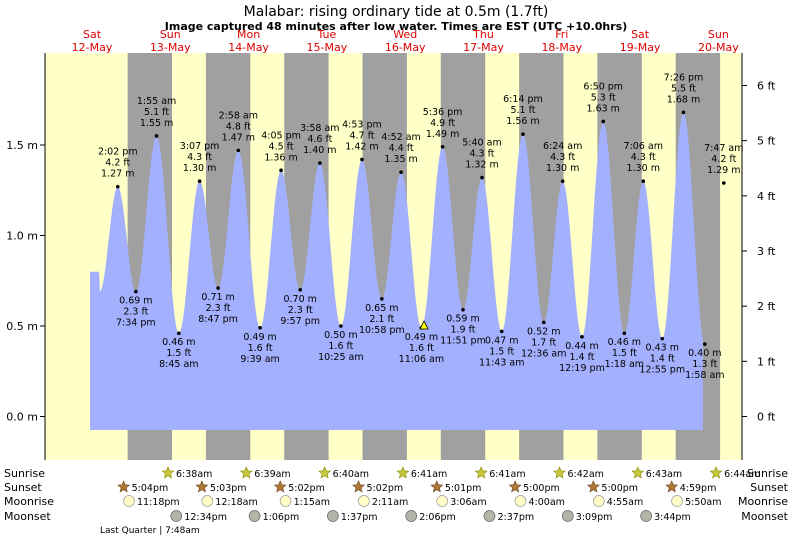 This screenshot has width=793, height=537. Describe the element at coordinates (766, 306) in the screenshot. I see `right-tick-label: 2 ft` at that location.